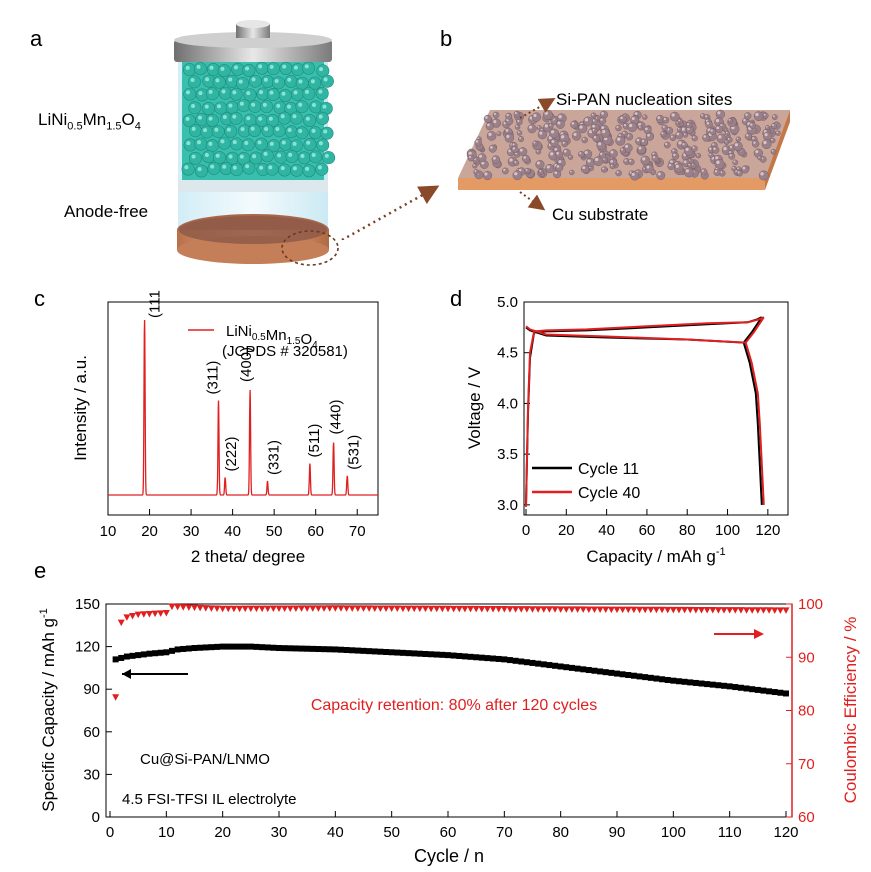 This screenshot has height=872, width=871. I want to click on xrd-peak-label: (531), so click(353, 452).